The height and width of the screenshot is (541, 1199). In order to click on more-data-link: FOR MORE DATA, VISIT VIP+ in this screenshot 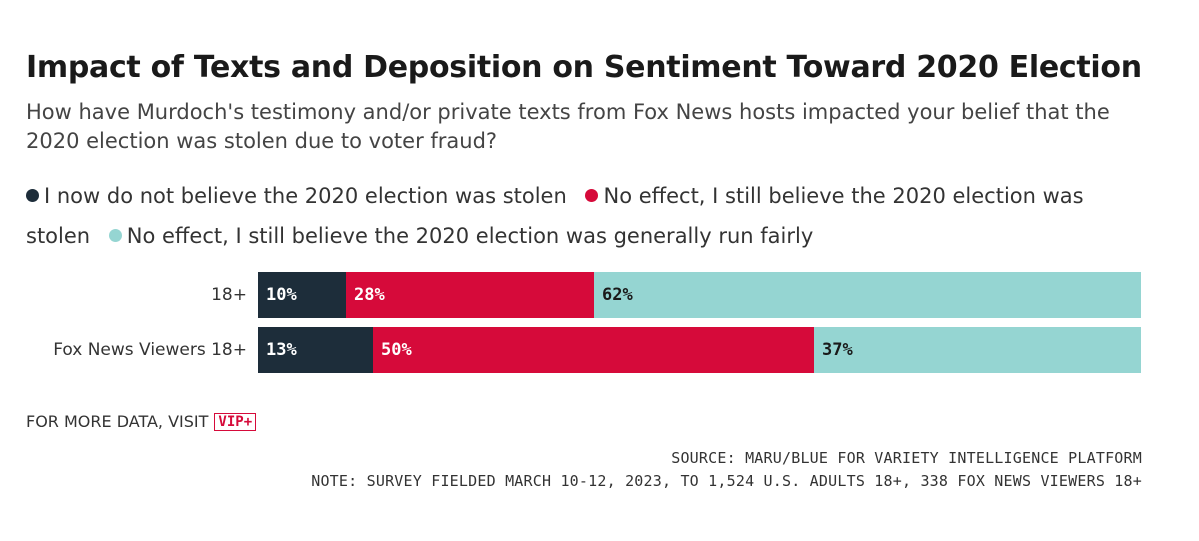, I will do `click(141, 421)`.